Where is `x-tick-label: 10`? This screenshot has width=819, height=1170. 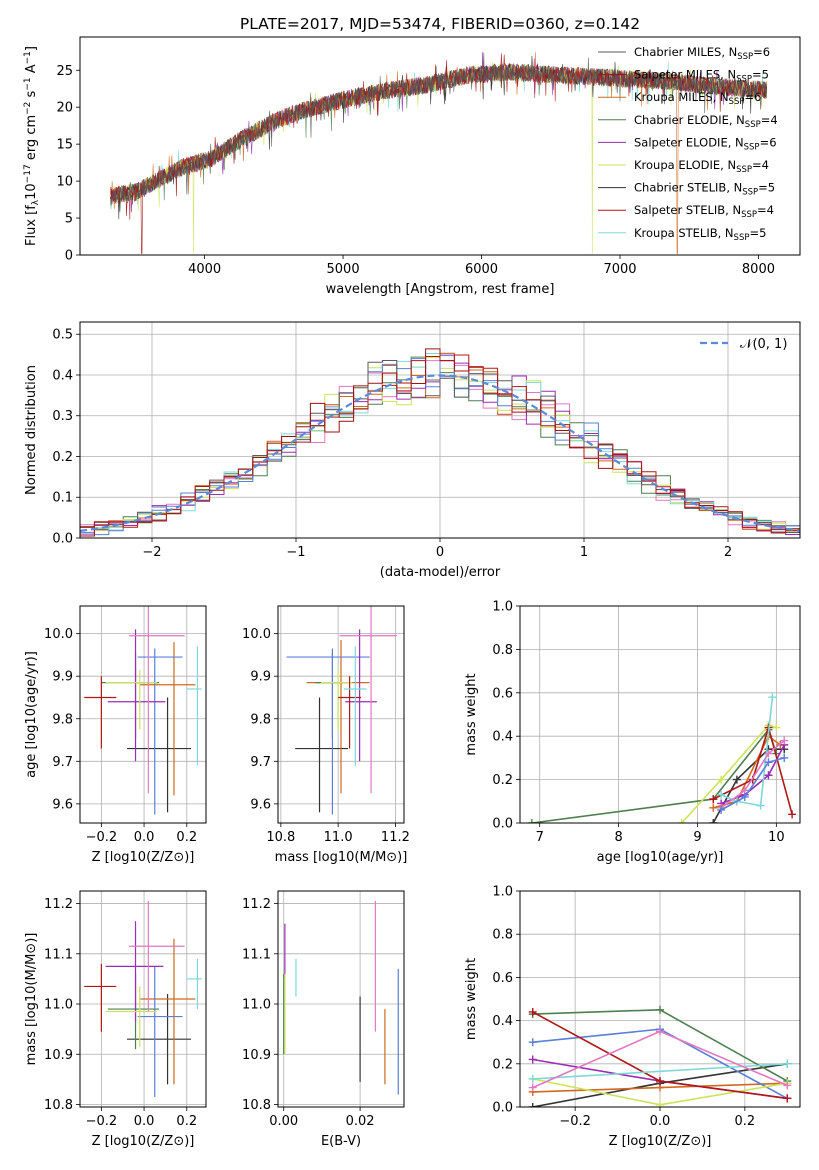 x-tick-label: 10 is located at coordinates (776, 837).